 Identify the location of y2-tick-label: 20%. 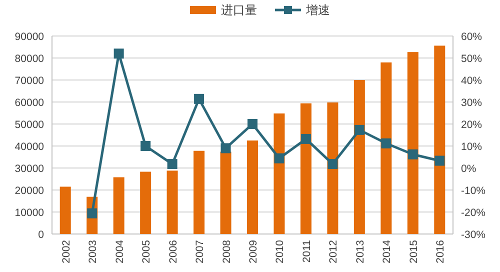
(471, 125).